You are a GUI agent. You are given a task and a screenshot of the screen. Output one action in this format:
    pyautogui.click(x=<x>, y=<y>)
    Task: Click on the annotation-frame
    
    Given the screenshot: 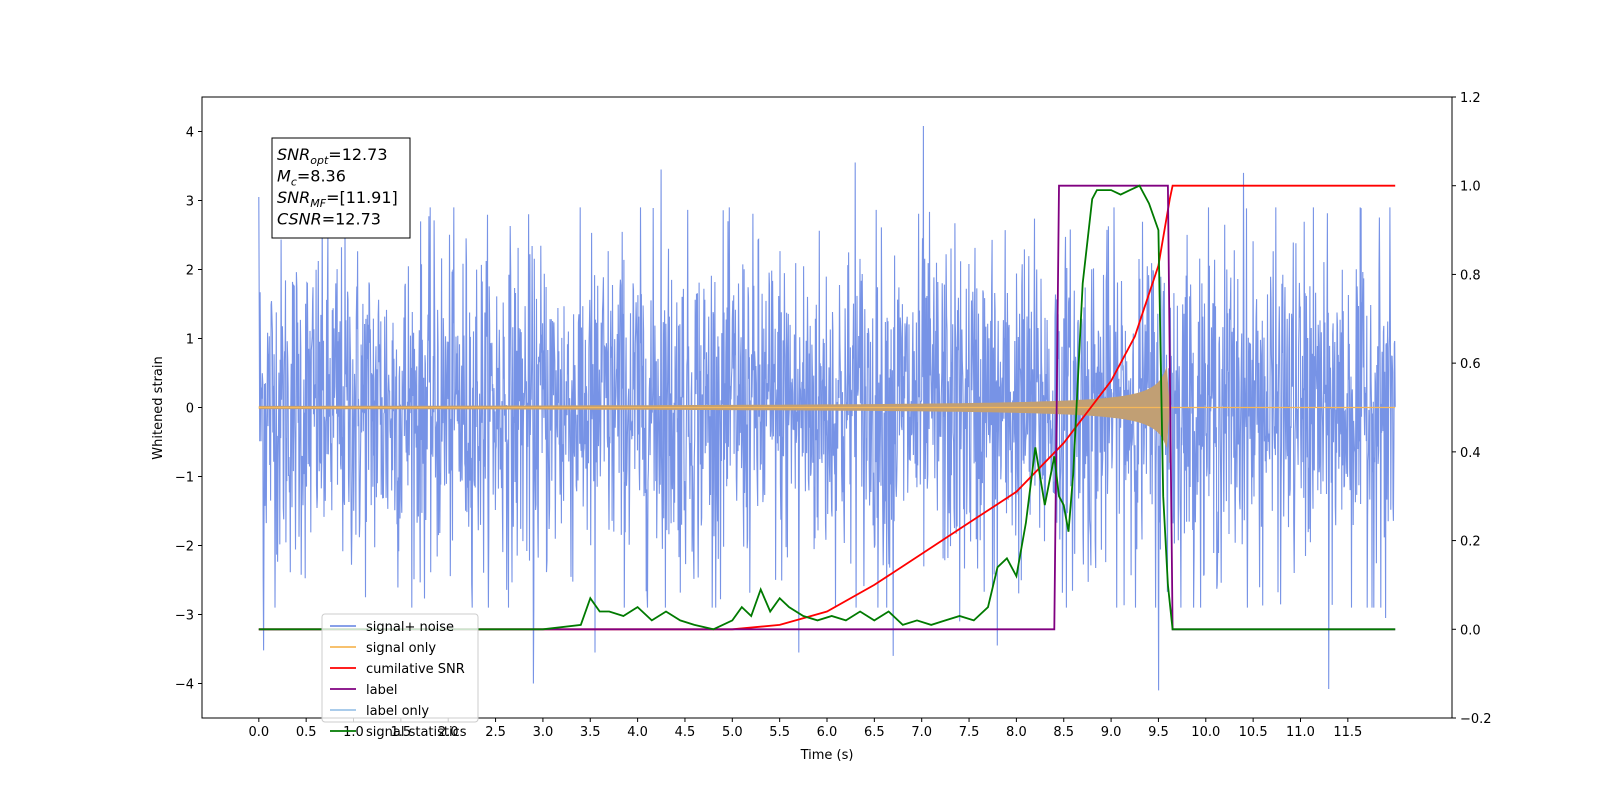 What is the action you would take?
    pyautogui.click(x=341, y=188)
    